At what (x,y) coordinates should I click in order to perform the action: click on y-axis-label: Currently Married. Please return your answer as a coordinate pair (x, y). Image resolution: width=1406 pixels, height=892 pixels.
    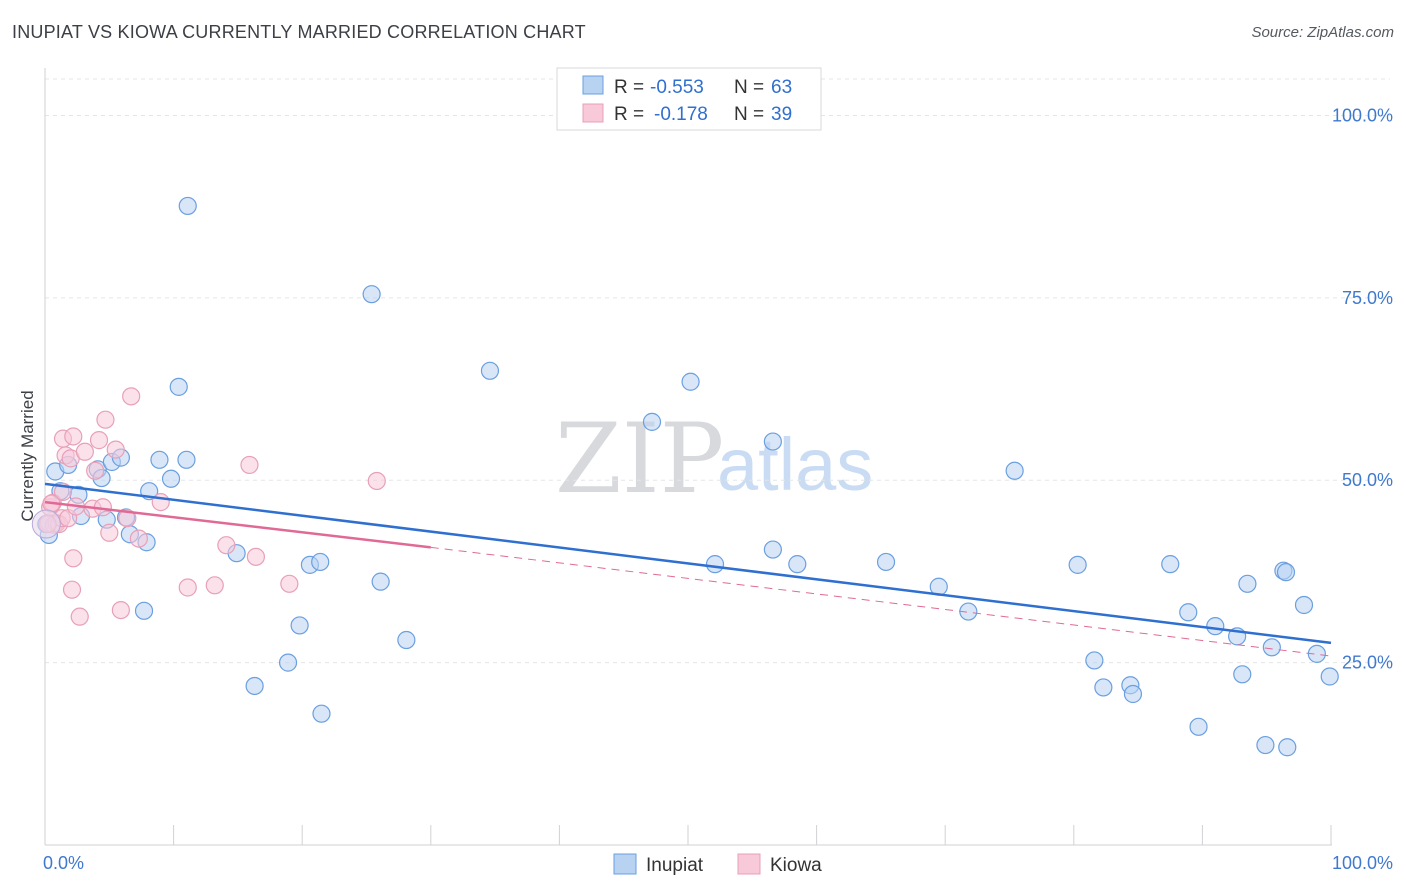
    Looking at the image, I should click on (27, 455).